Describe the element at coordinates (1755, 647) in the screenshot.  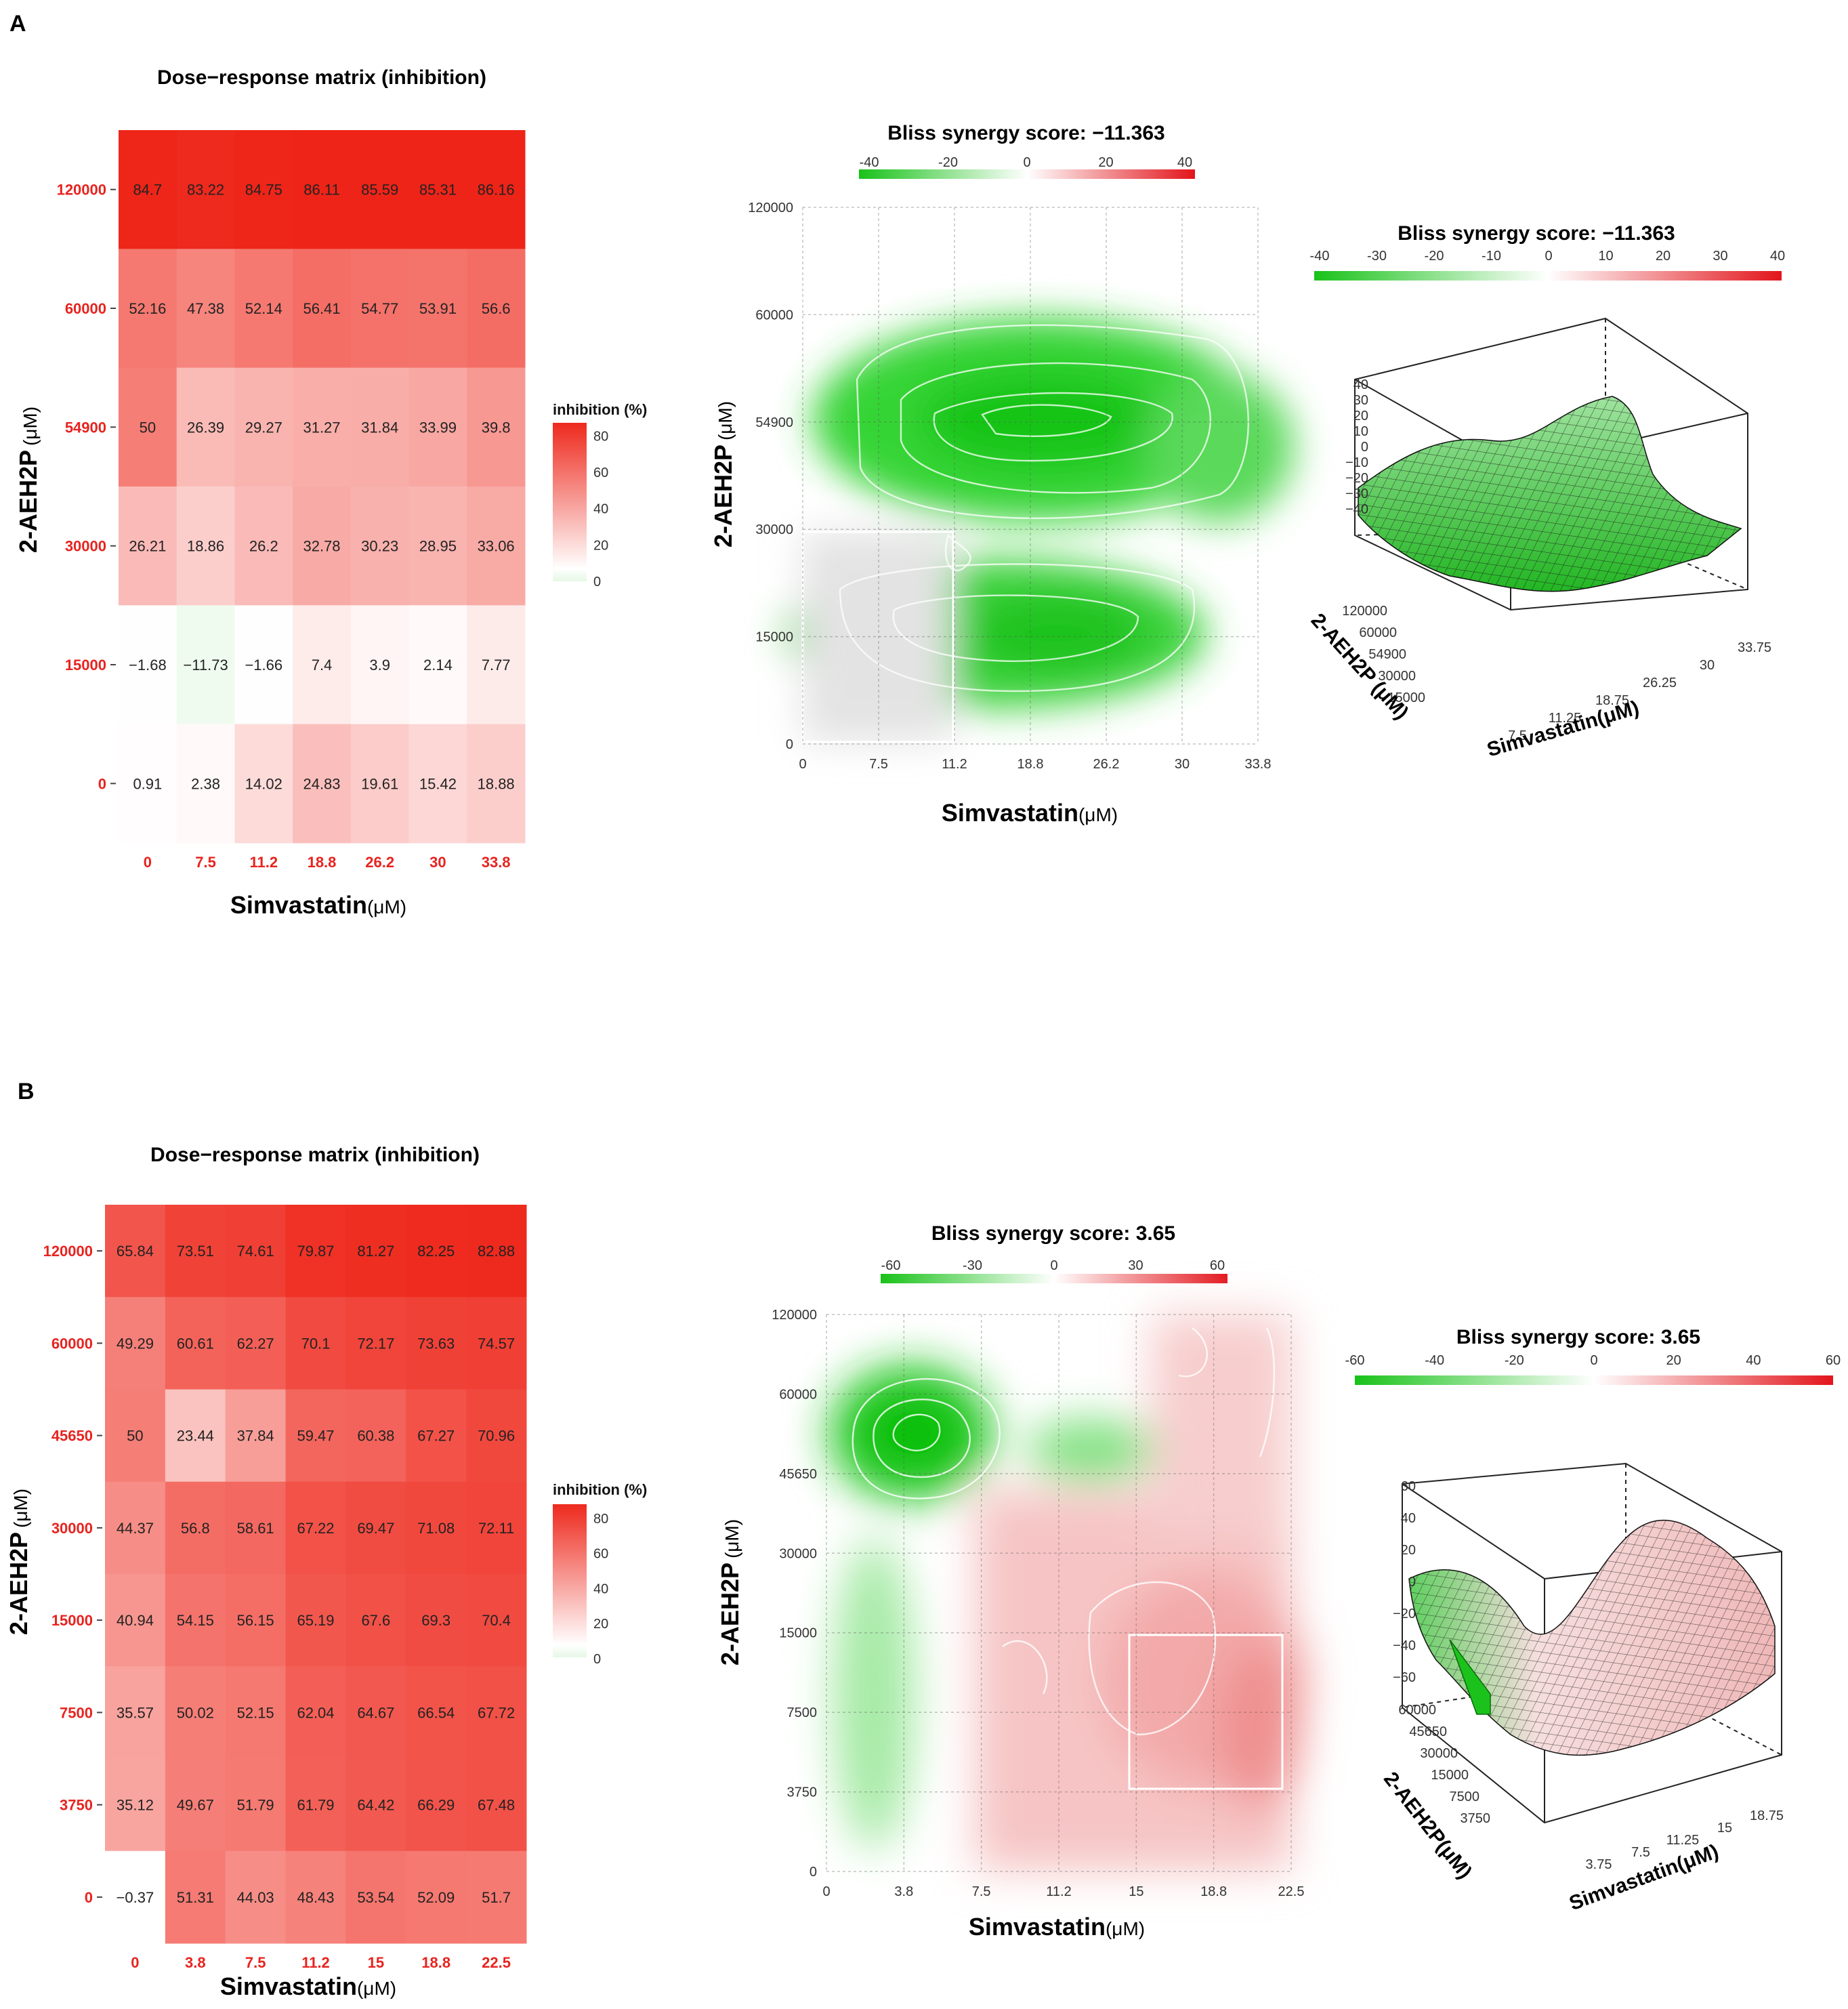
I see `x-tick-label: 33.75` at that location.